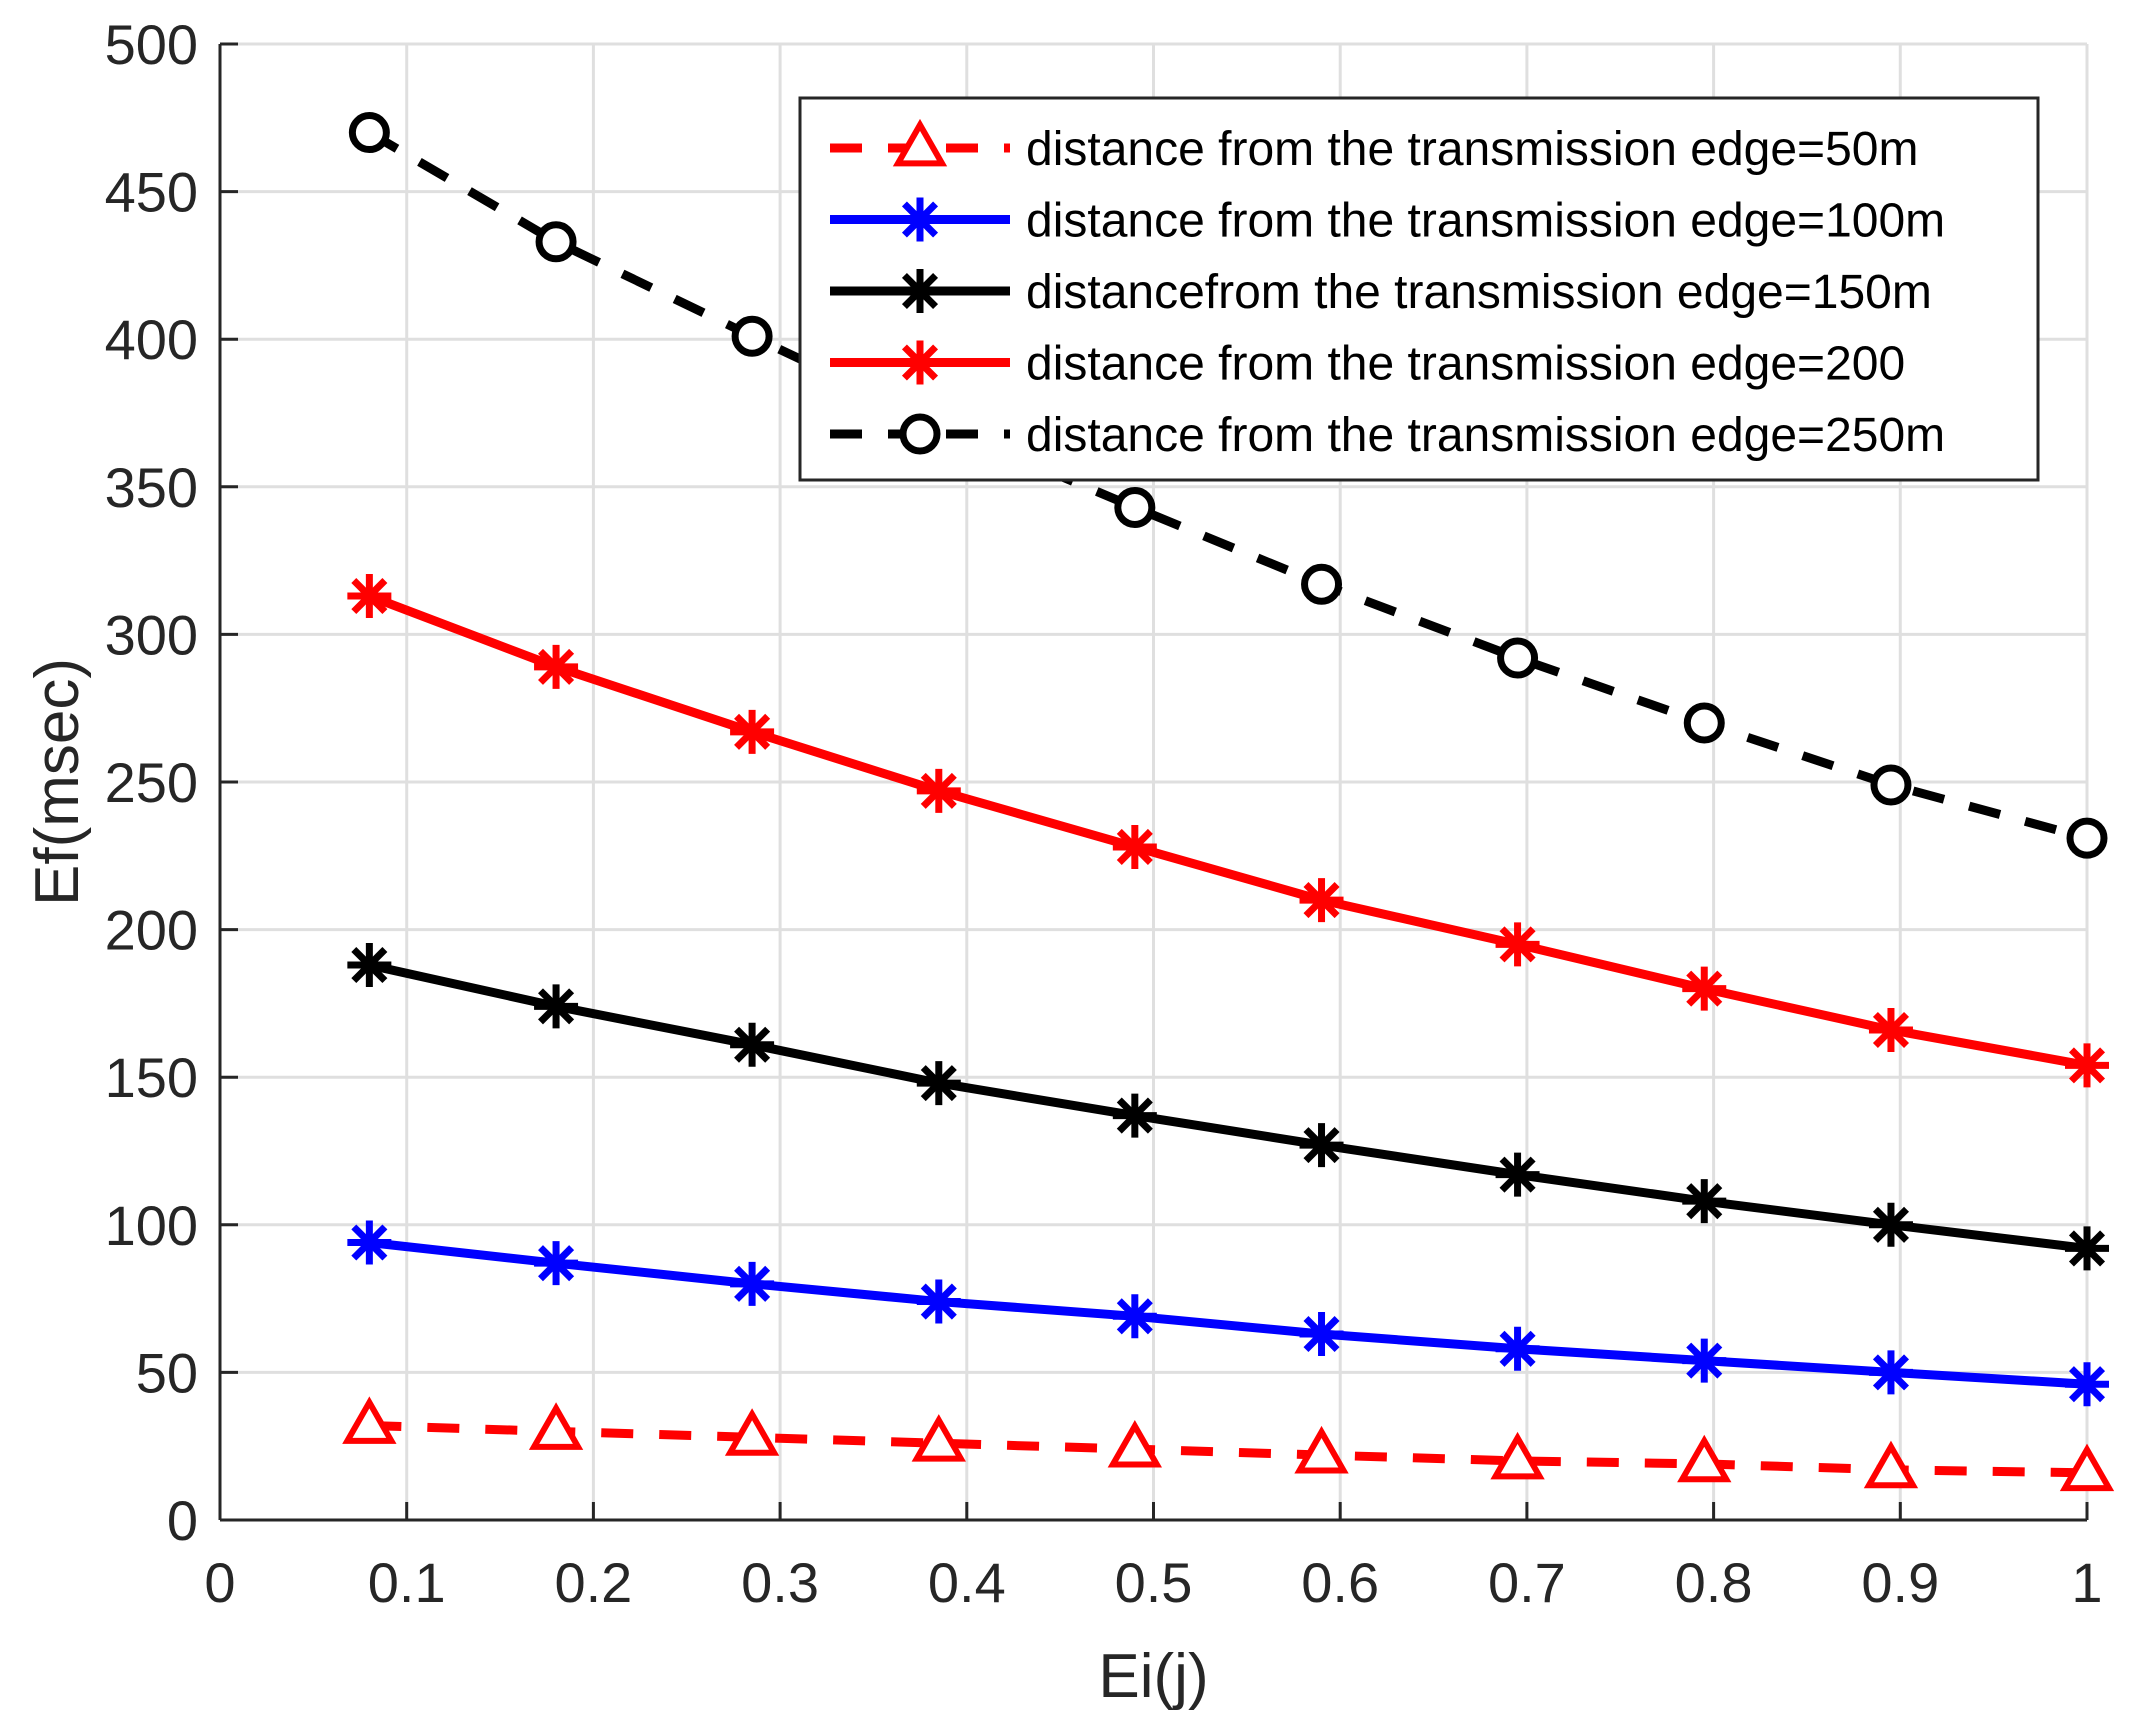 The image size is (2142, 1722). I want to click on x-tick-label: 1, so click(2086, 1582).